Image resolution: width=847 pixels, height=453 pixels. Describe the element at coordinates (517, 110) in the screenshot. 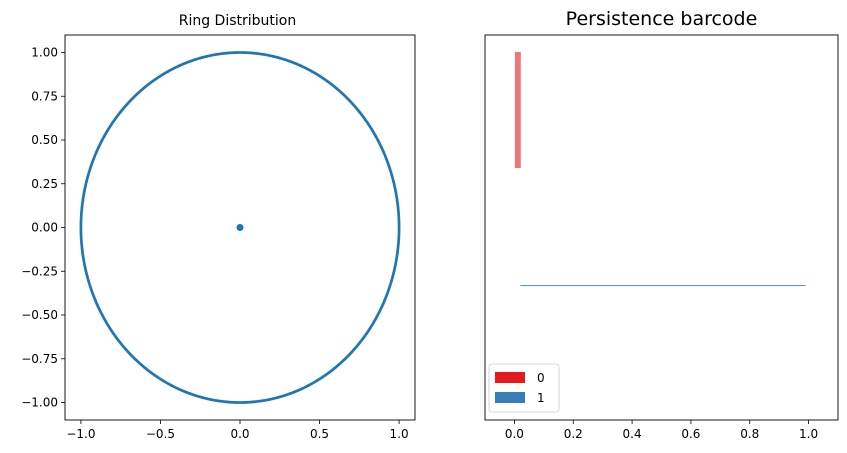

I see `barcode-bar-dim0` at that location.